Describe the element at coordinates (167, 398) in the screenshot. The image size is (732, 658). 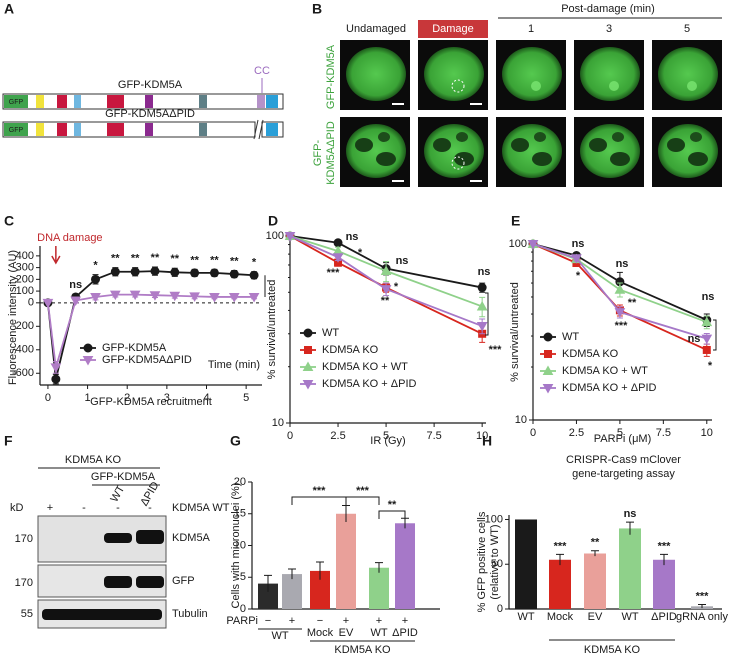
I see `x-tick-label: 3` at that location.